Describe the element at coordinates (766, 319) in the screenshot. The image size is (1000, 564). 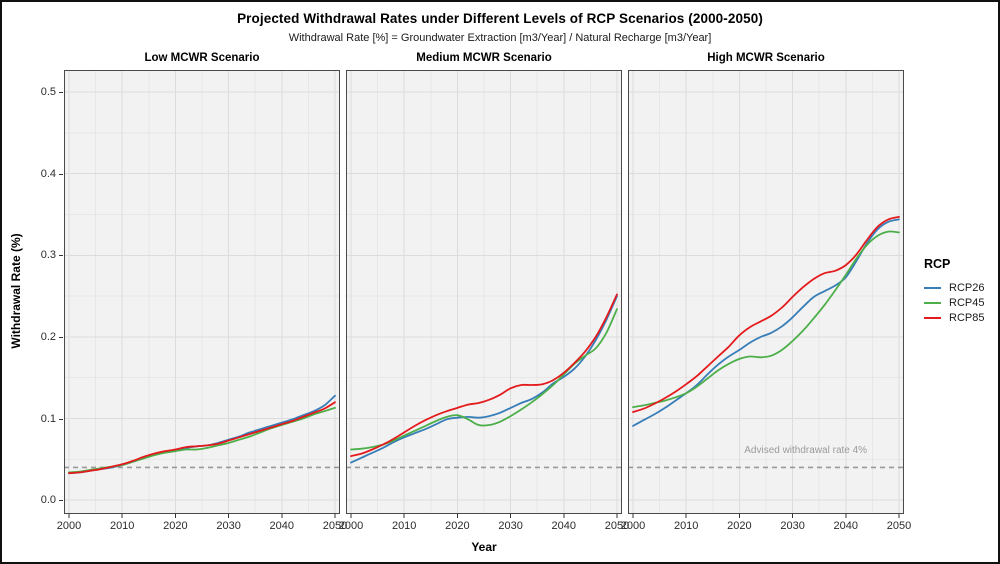
I see `series-line-rcp45` at that location.